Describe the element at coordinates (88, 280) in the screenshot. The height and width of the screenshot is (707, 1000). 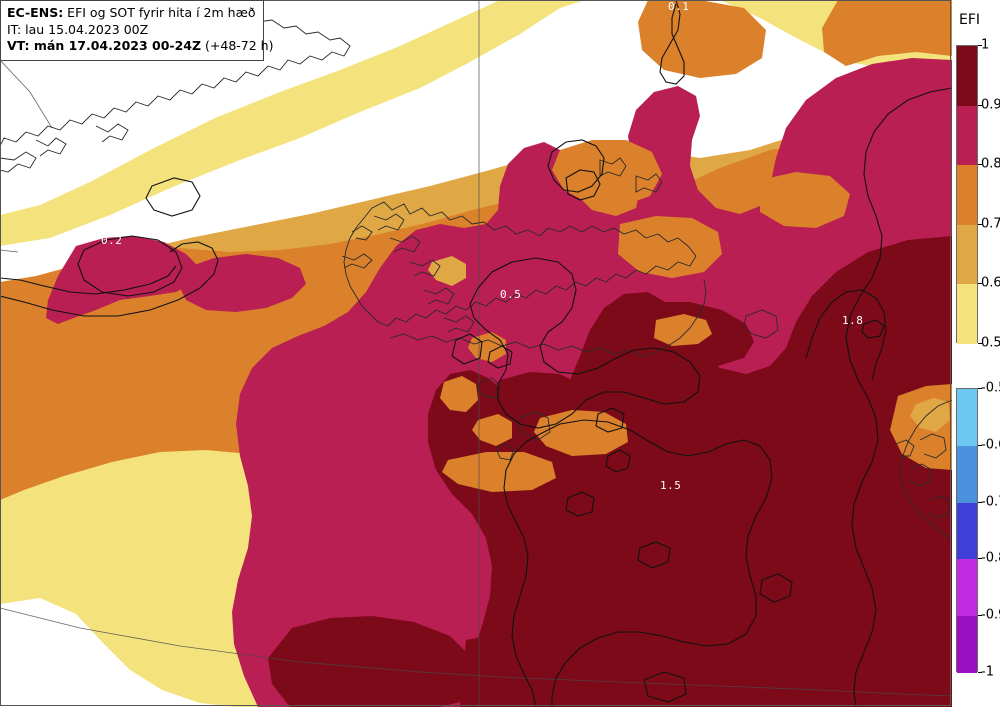
I see `sot-contour-0-west` at that location.